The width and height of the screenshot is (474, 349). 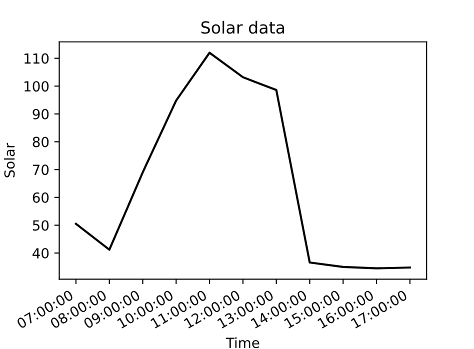 I want to click on y-tick-label: 90, so click(x=40, y=114).